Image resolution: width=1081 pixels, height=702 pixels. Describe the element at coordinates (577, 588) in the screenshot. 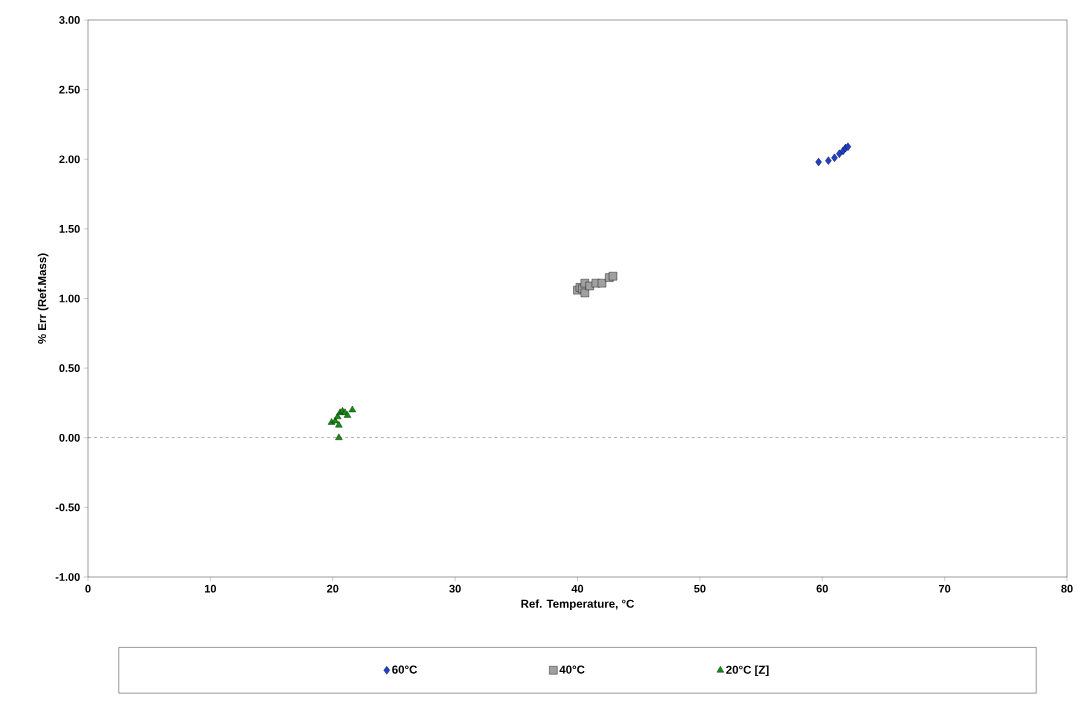

I see `x-tick-label: 40` at that location.